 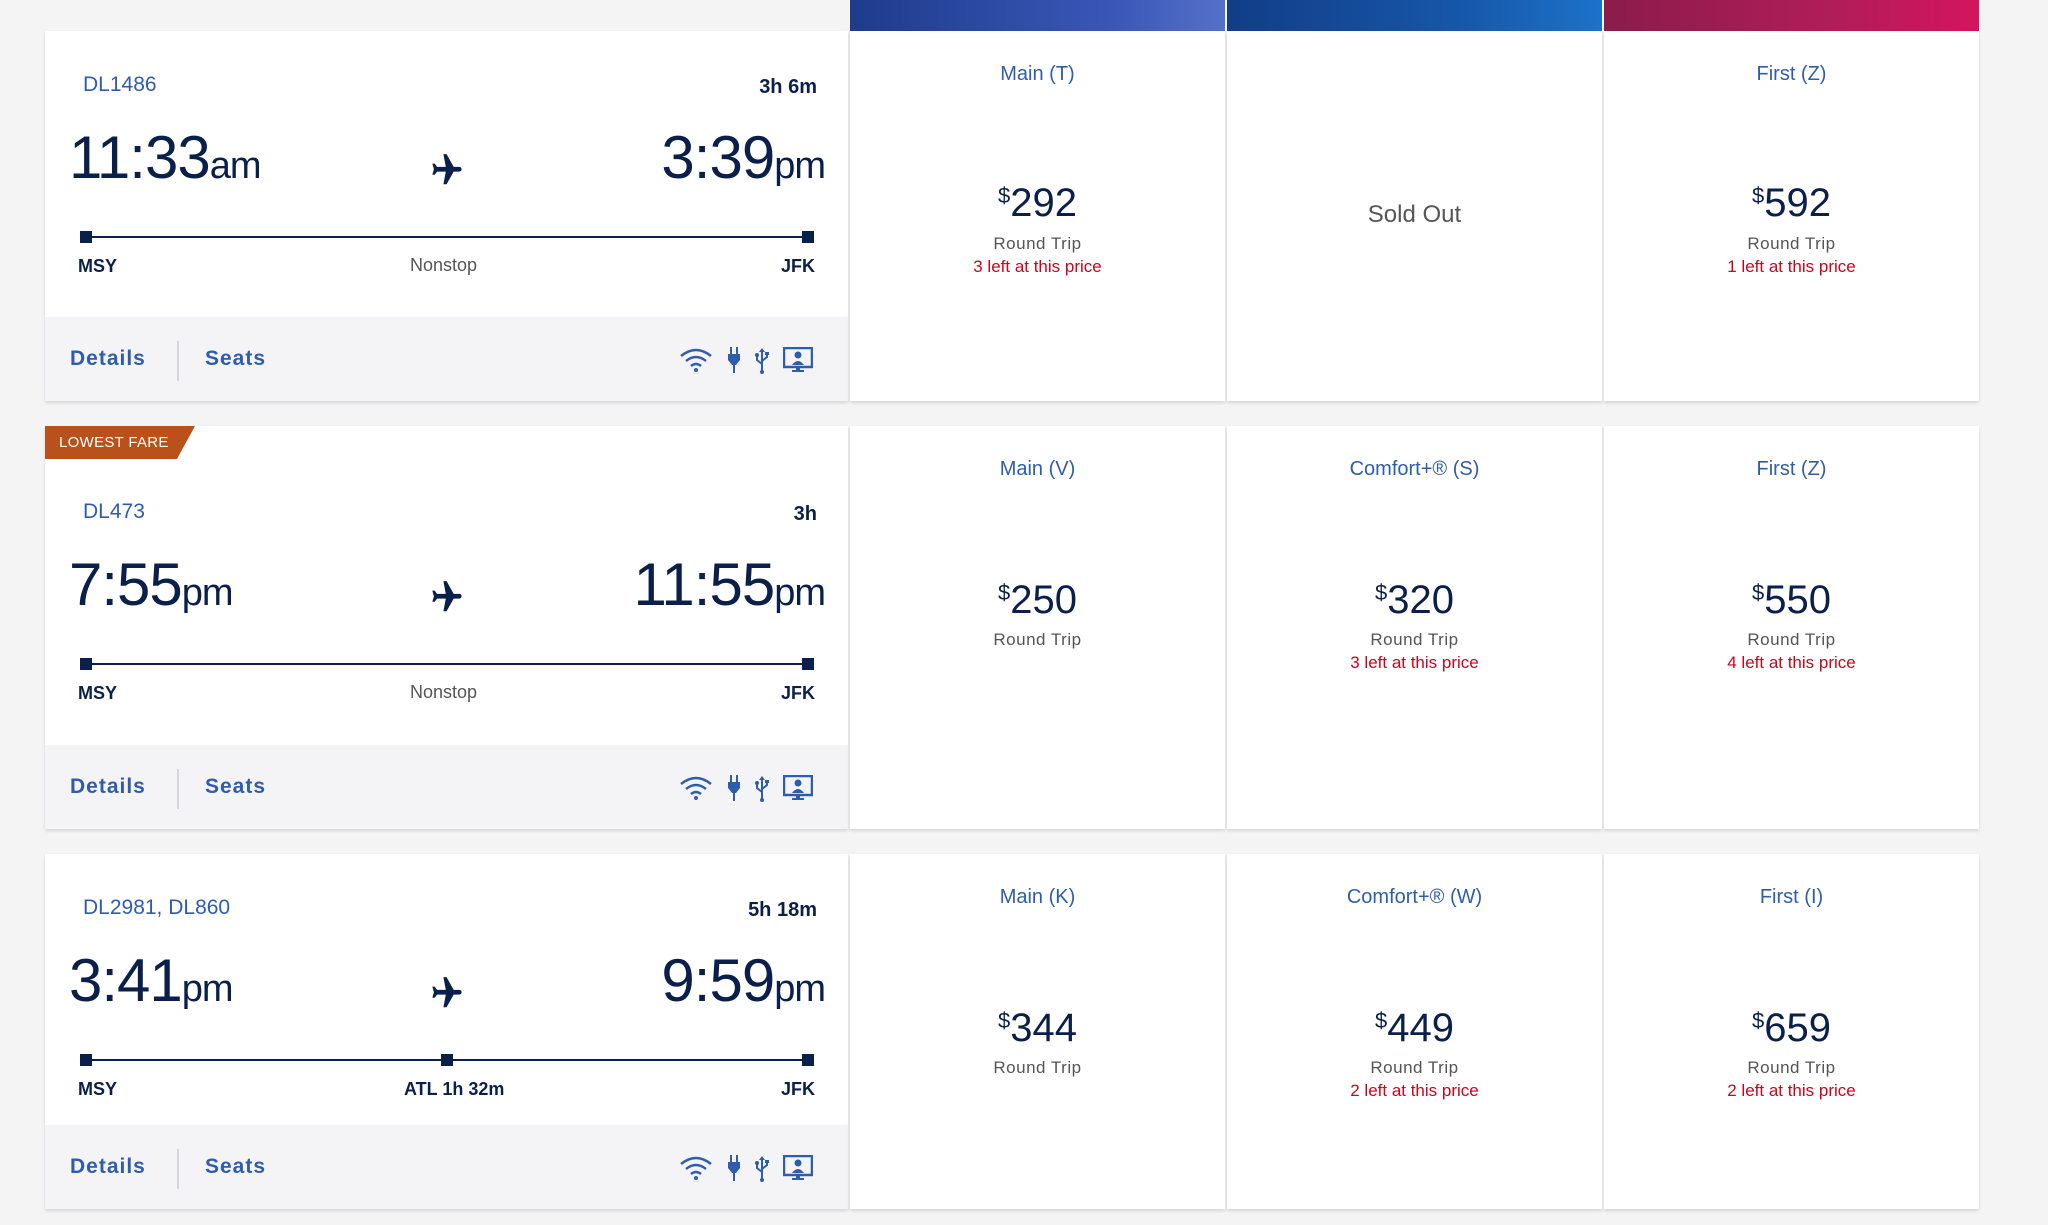 What do you see at coordinates (151, 980) in the screenshot?
I see `departure-time: 3:41pm` at bounding box center [151, 980].